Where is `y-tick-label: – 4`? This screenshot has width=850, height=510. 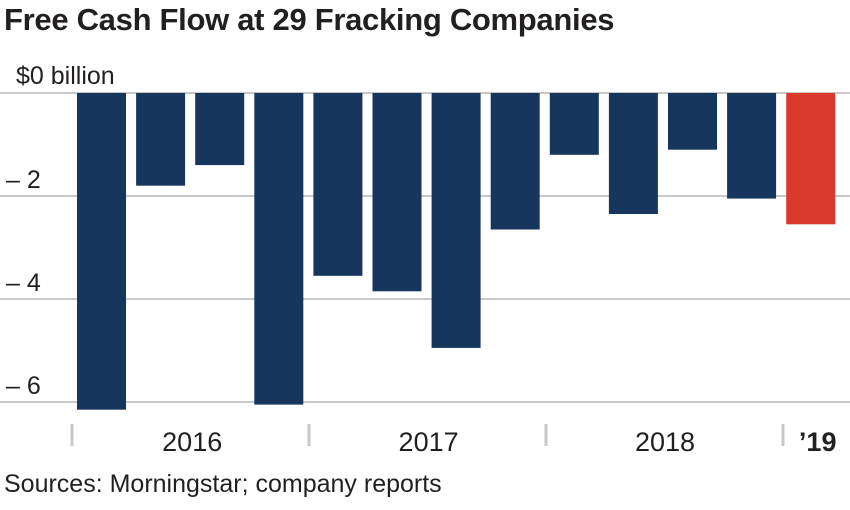 y-tick-label: – 4 is located at coordinates (23, 283).